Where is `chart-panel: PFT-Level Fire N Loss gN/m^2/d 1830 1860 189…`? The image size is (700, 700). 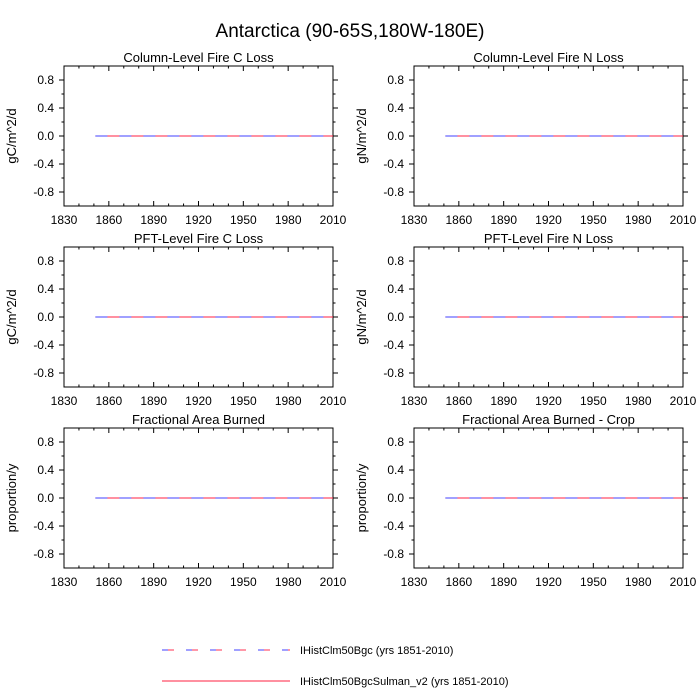
chart-panel: PFT-Level Fire N Loss gN/m^2/d 1830 1860 189… is located at coordinates (525, 319).